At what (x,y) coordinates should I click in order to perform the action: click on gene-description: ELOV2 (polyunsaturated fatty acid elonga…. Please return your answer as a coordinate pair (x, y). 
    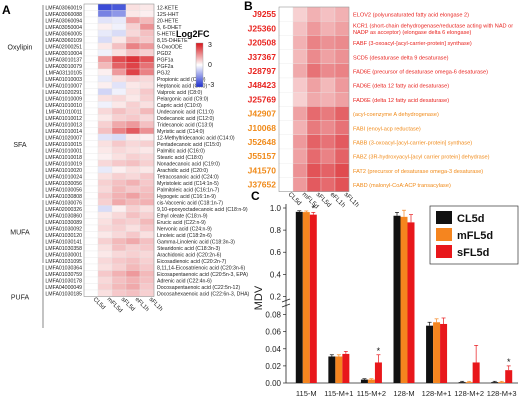
    Looking at the image, I should click on (411, 16).